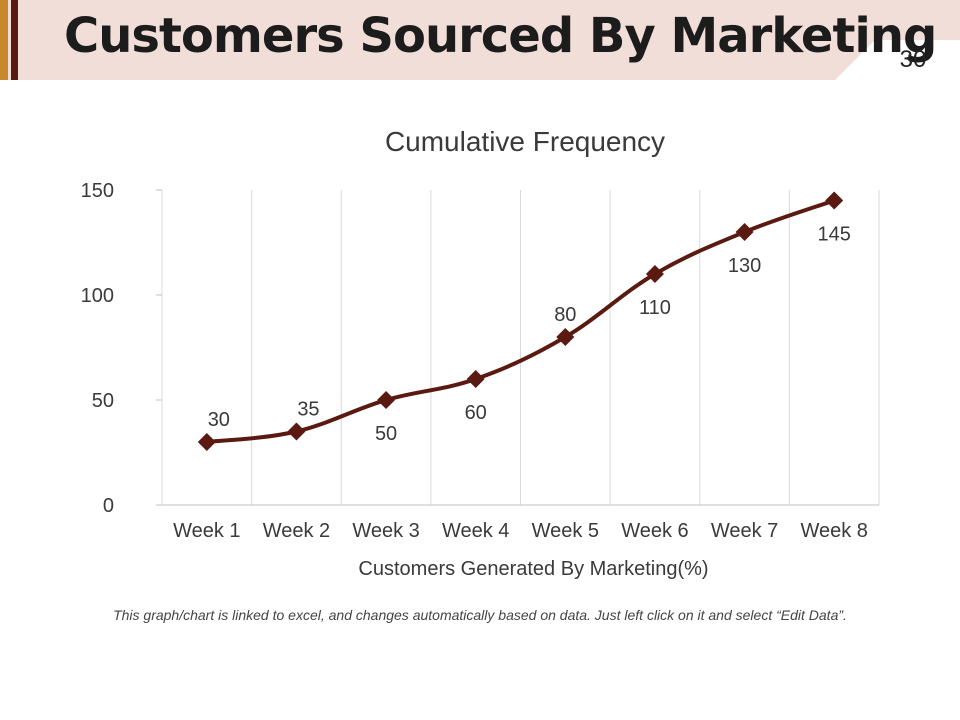 The width and height of the screenshot is (960, 720). Describe the element at coordinates (744, 266) in the screenshot. I see `data-label: 130` at that location.